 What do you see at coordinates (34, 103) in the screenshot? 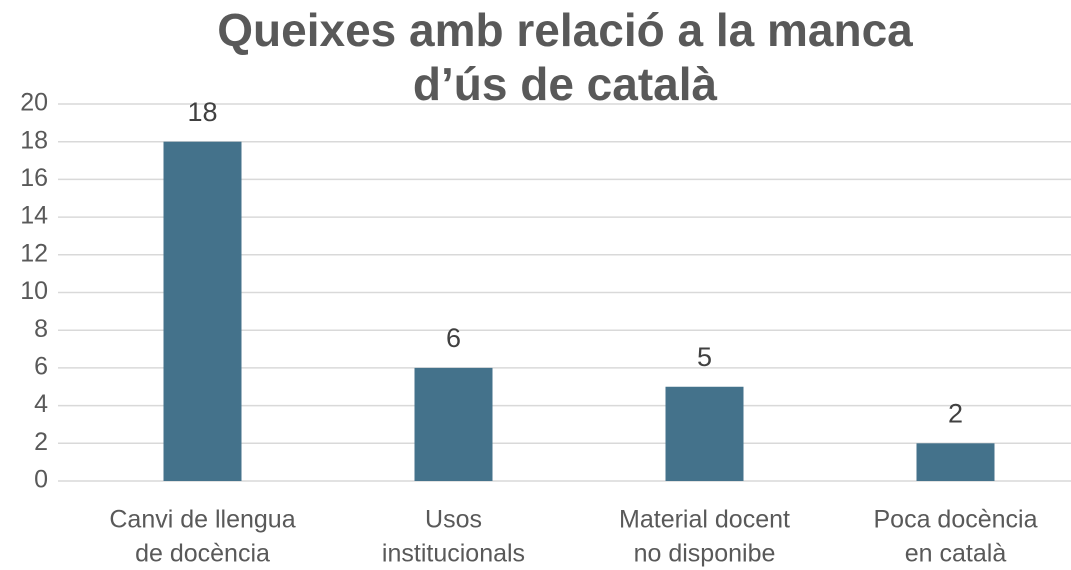
I see `y-tick-label: 20` at bounding box center [34, 103].